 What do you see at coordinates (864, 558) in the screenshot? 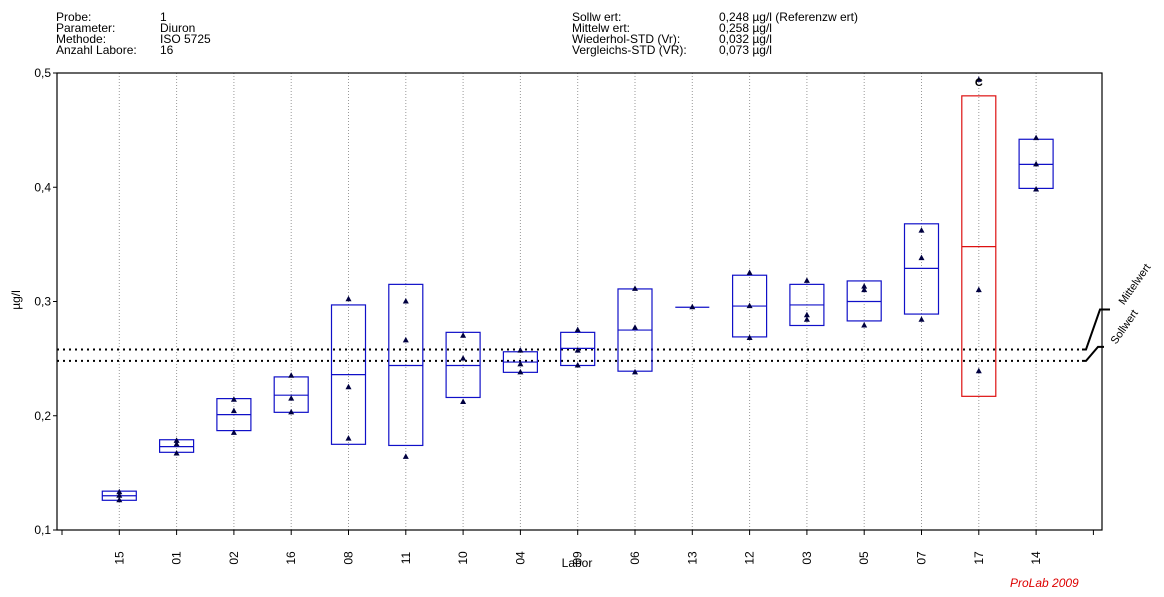
I see `x-tick-label: 05` at bounding box center [864, 558].